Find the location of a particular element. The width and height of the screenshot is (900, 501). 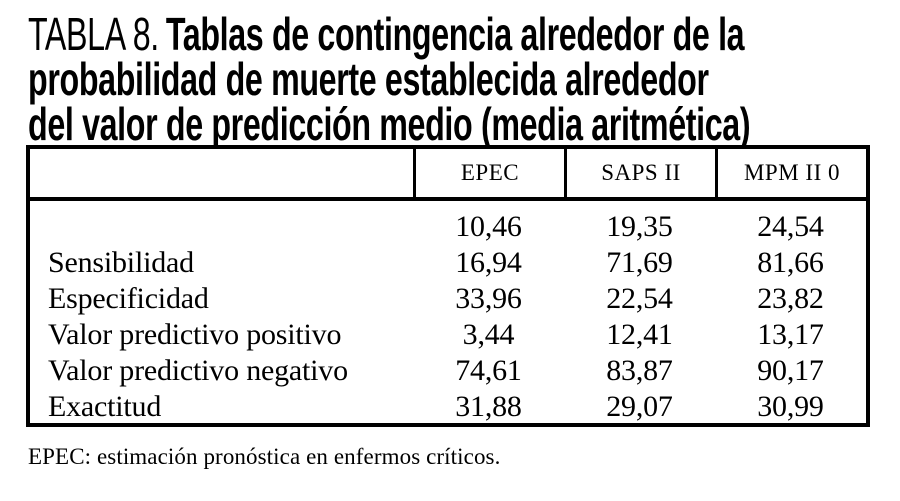

header-corner-cell is located at coordinates (221, 173).